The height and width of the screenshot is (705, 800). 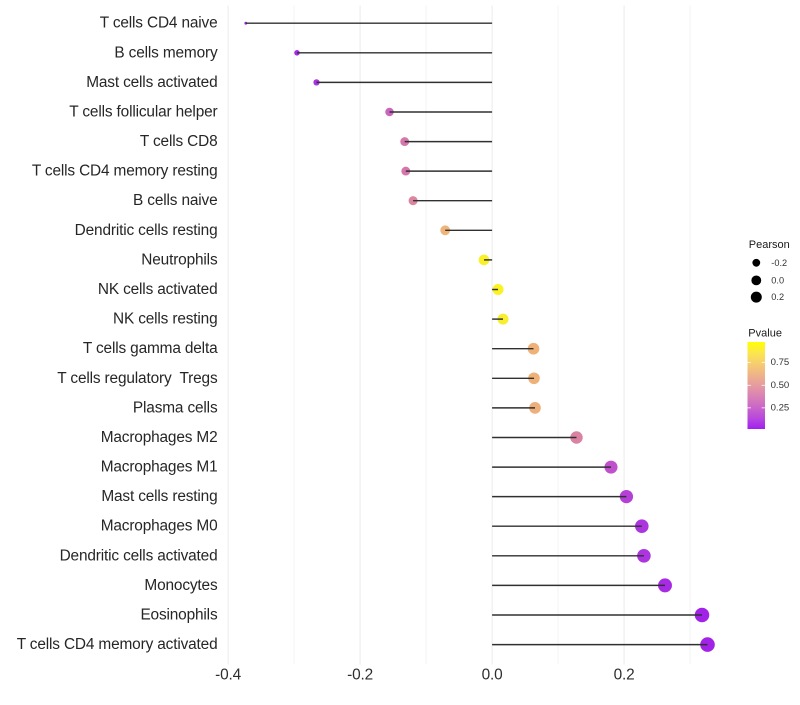 I want to click on svg-text: Mast cells resting, so click(x=159, y=496).